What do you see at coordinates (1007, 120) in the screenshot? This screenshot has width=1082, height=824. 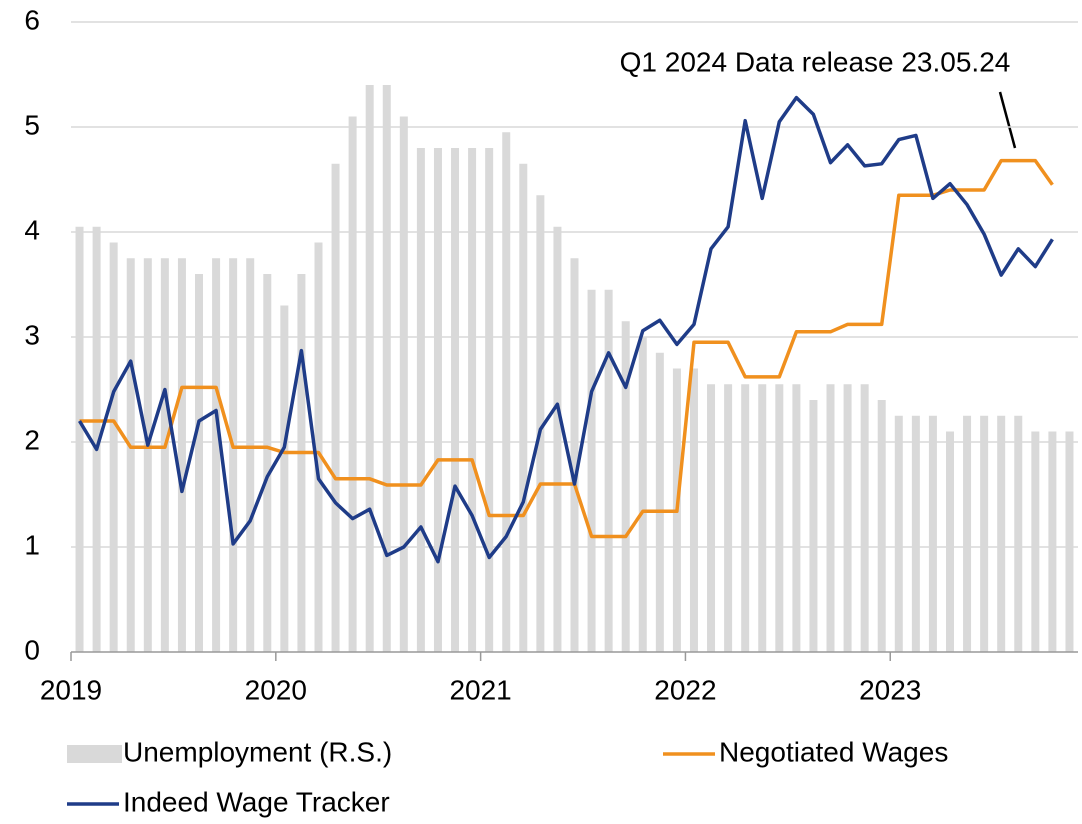 I see `annotation-pointer` at bounding box center [1007, 120].